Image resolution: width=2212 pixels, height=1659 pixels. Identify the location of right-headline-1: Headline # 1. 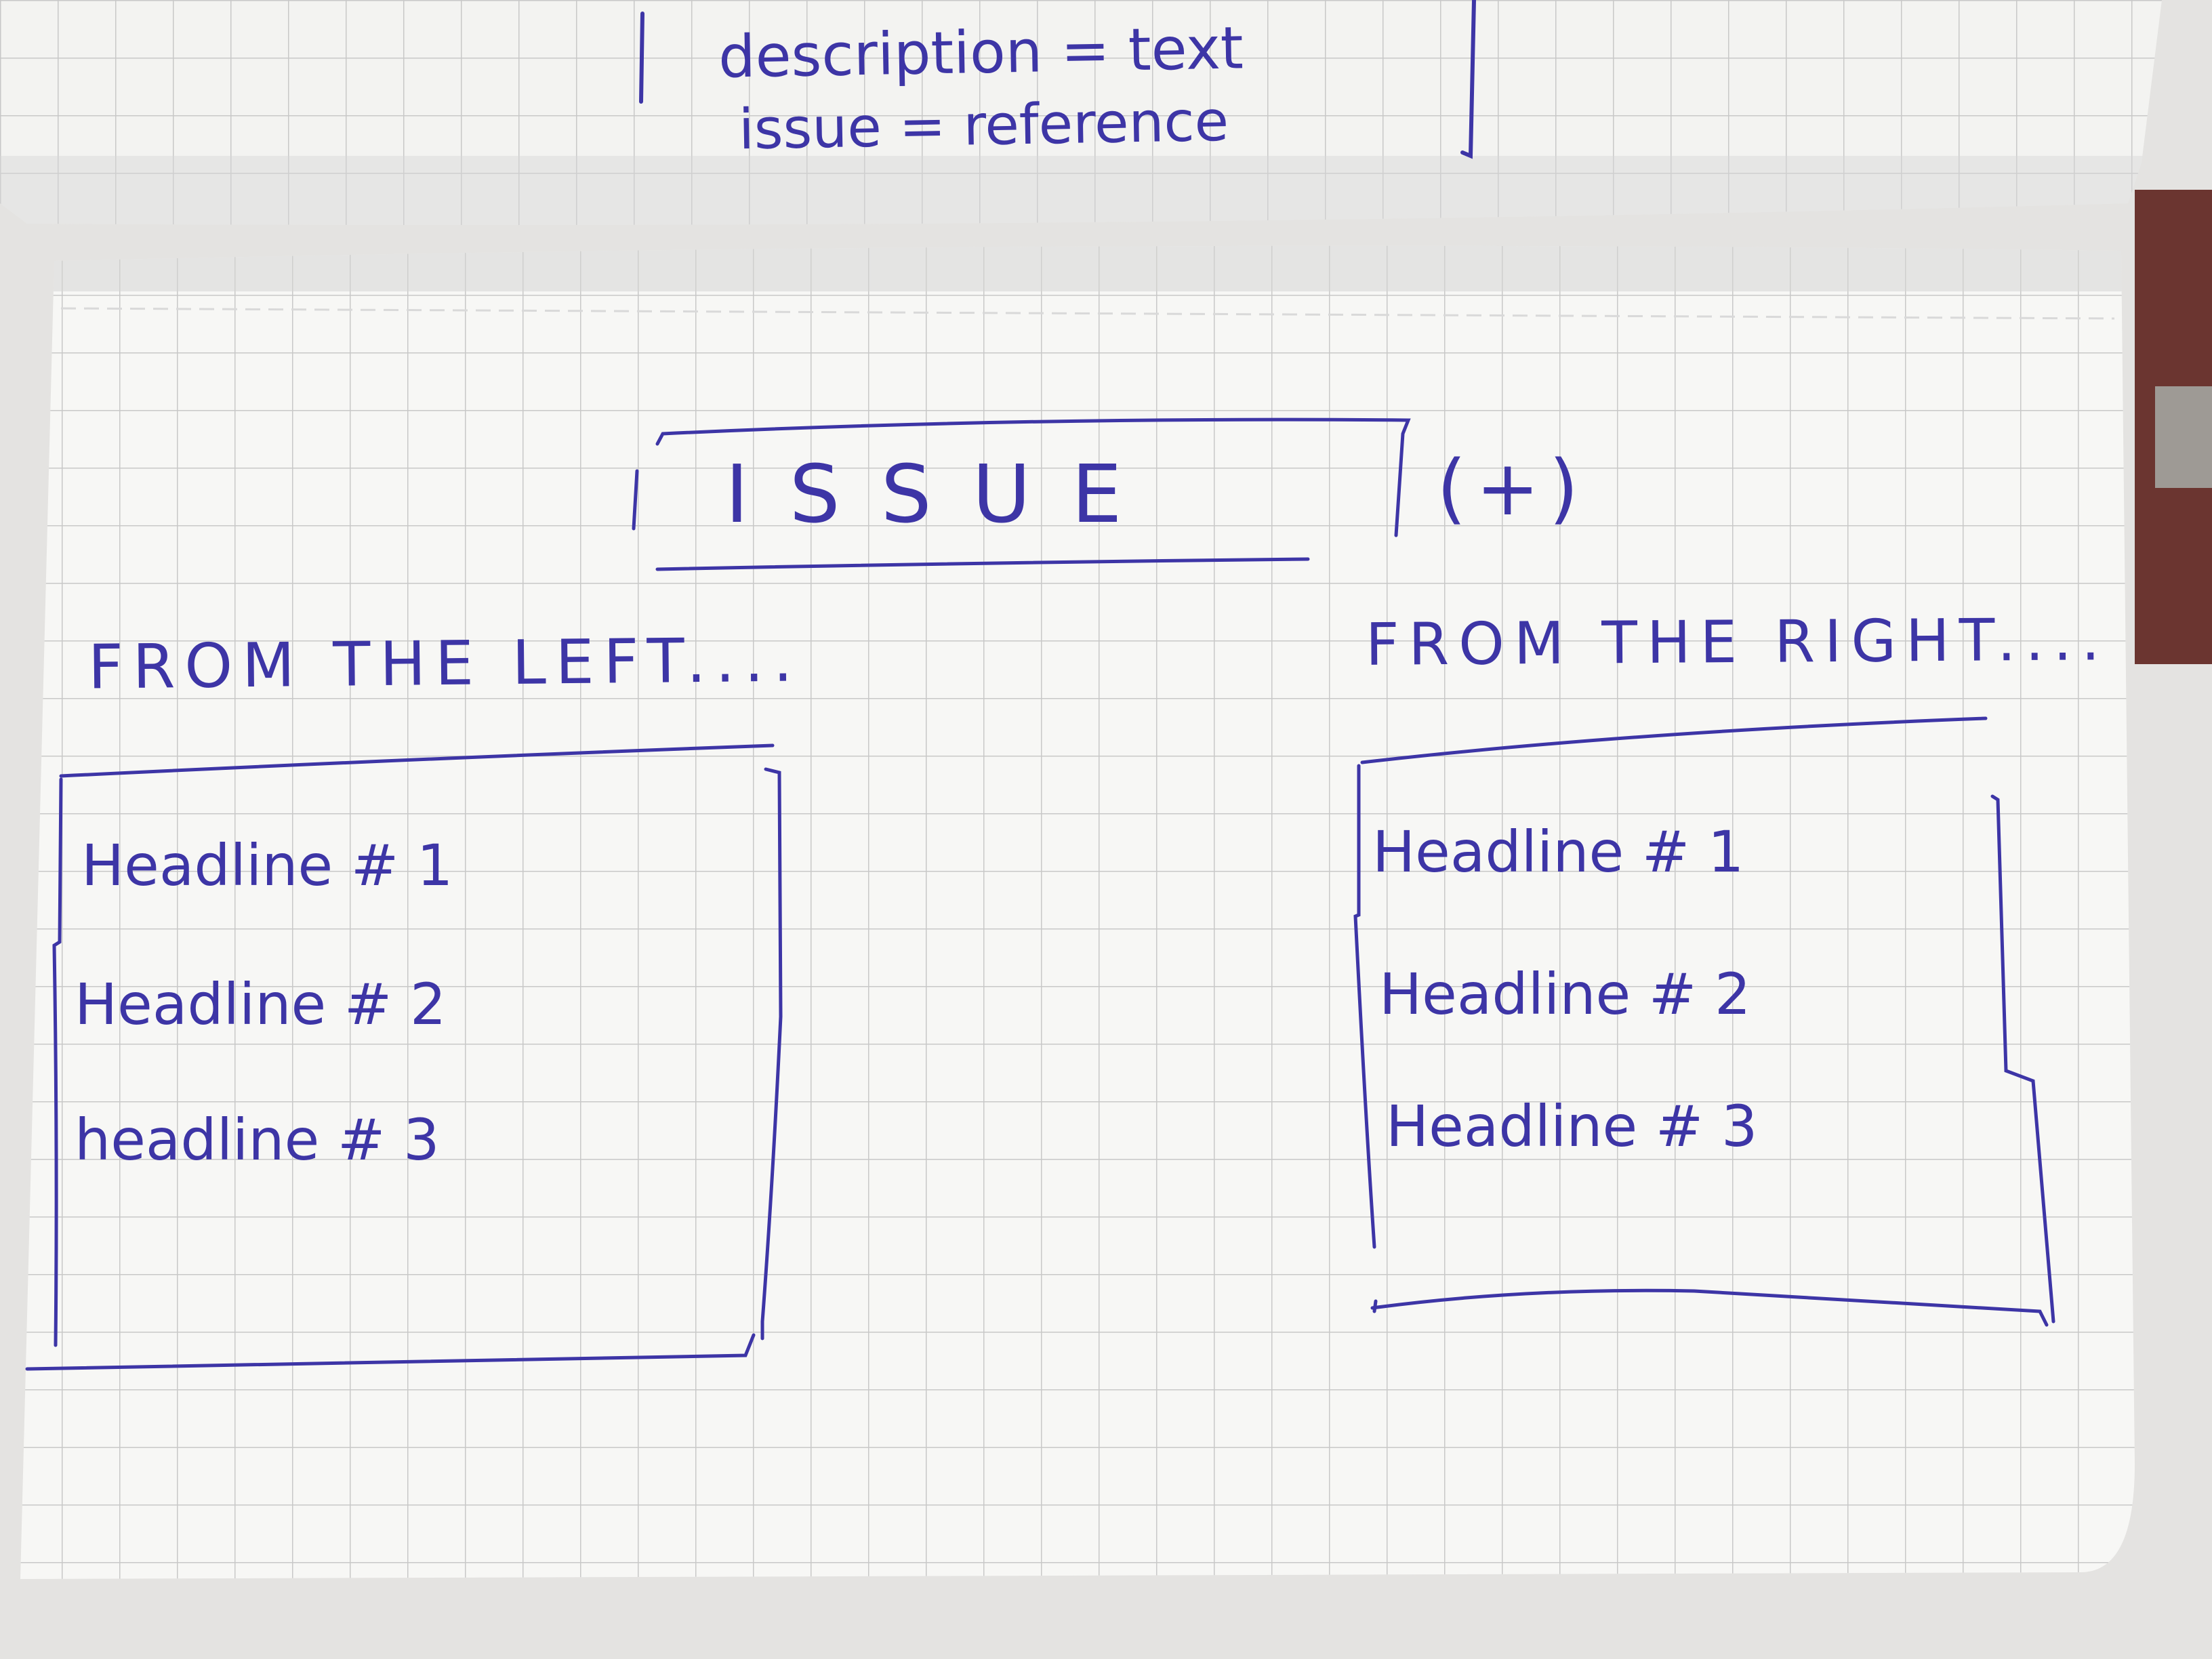
(1558, 852).